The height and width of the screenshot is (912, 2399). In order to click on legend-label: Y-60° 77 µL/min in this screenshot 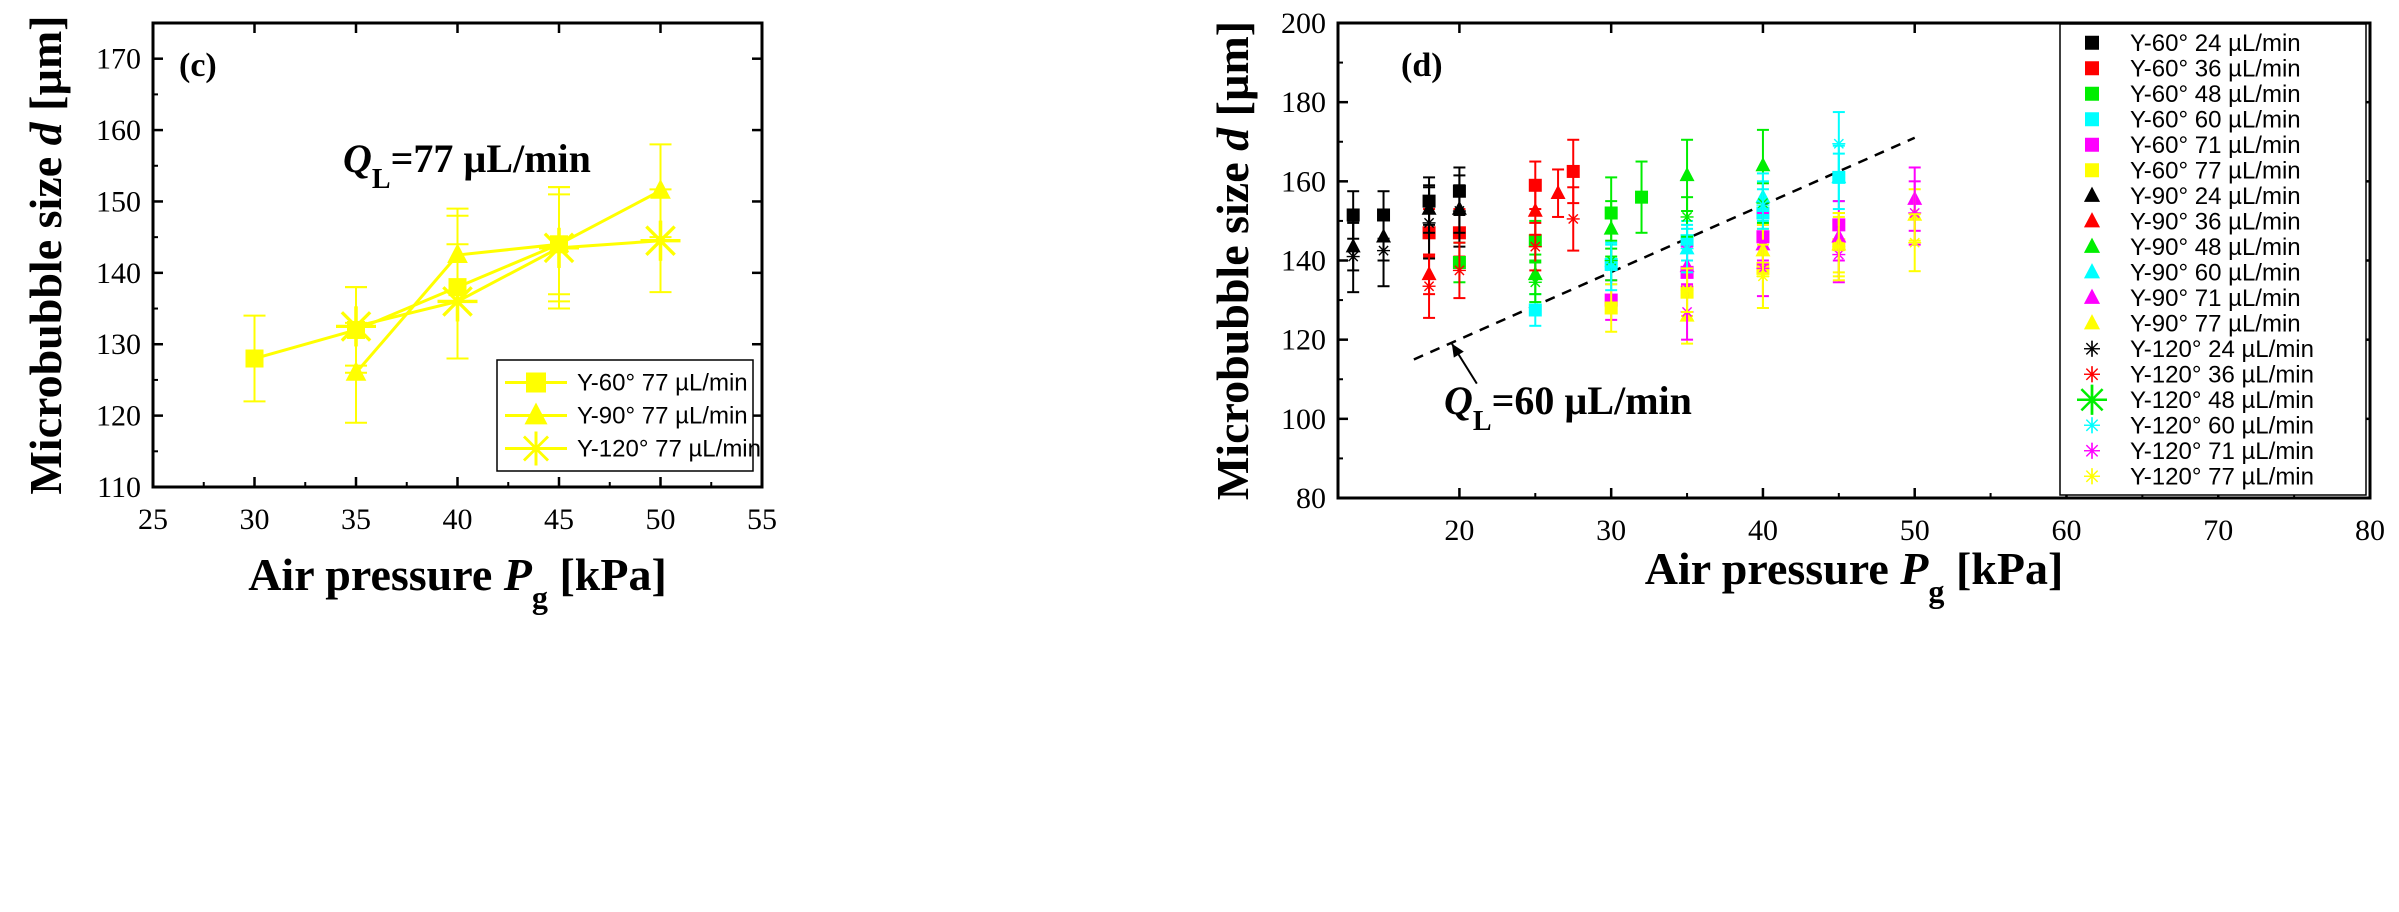, I will do `click(2215, 170)`.